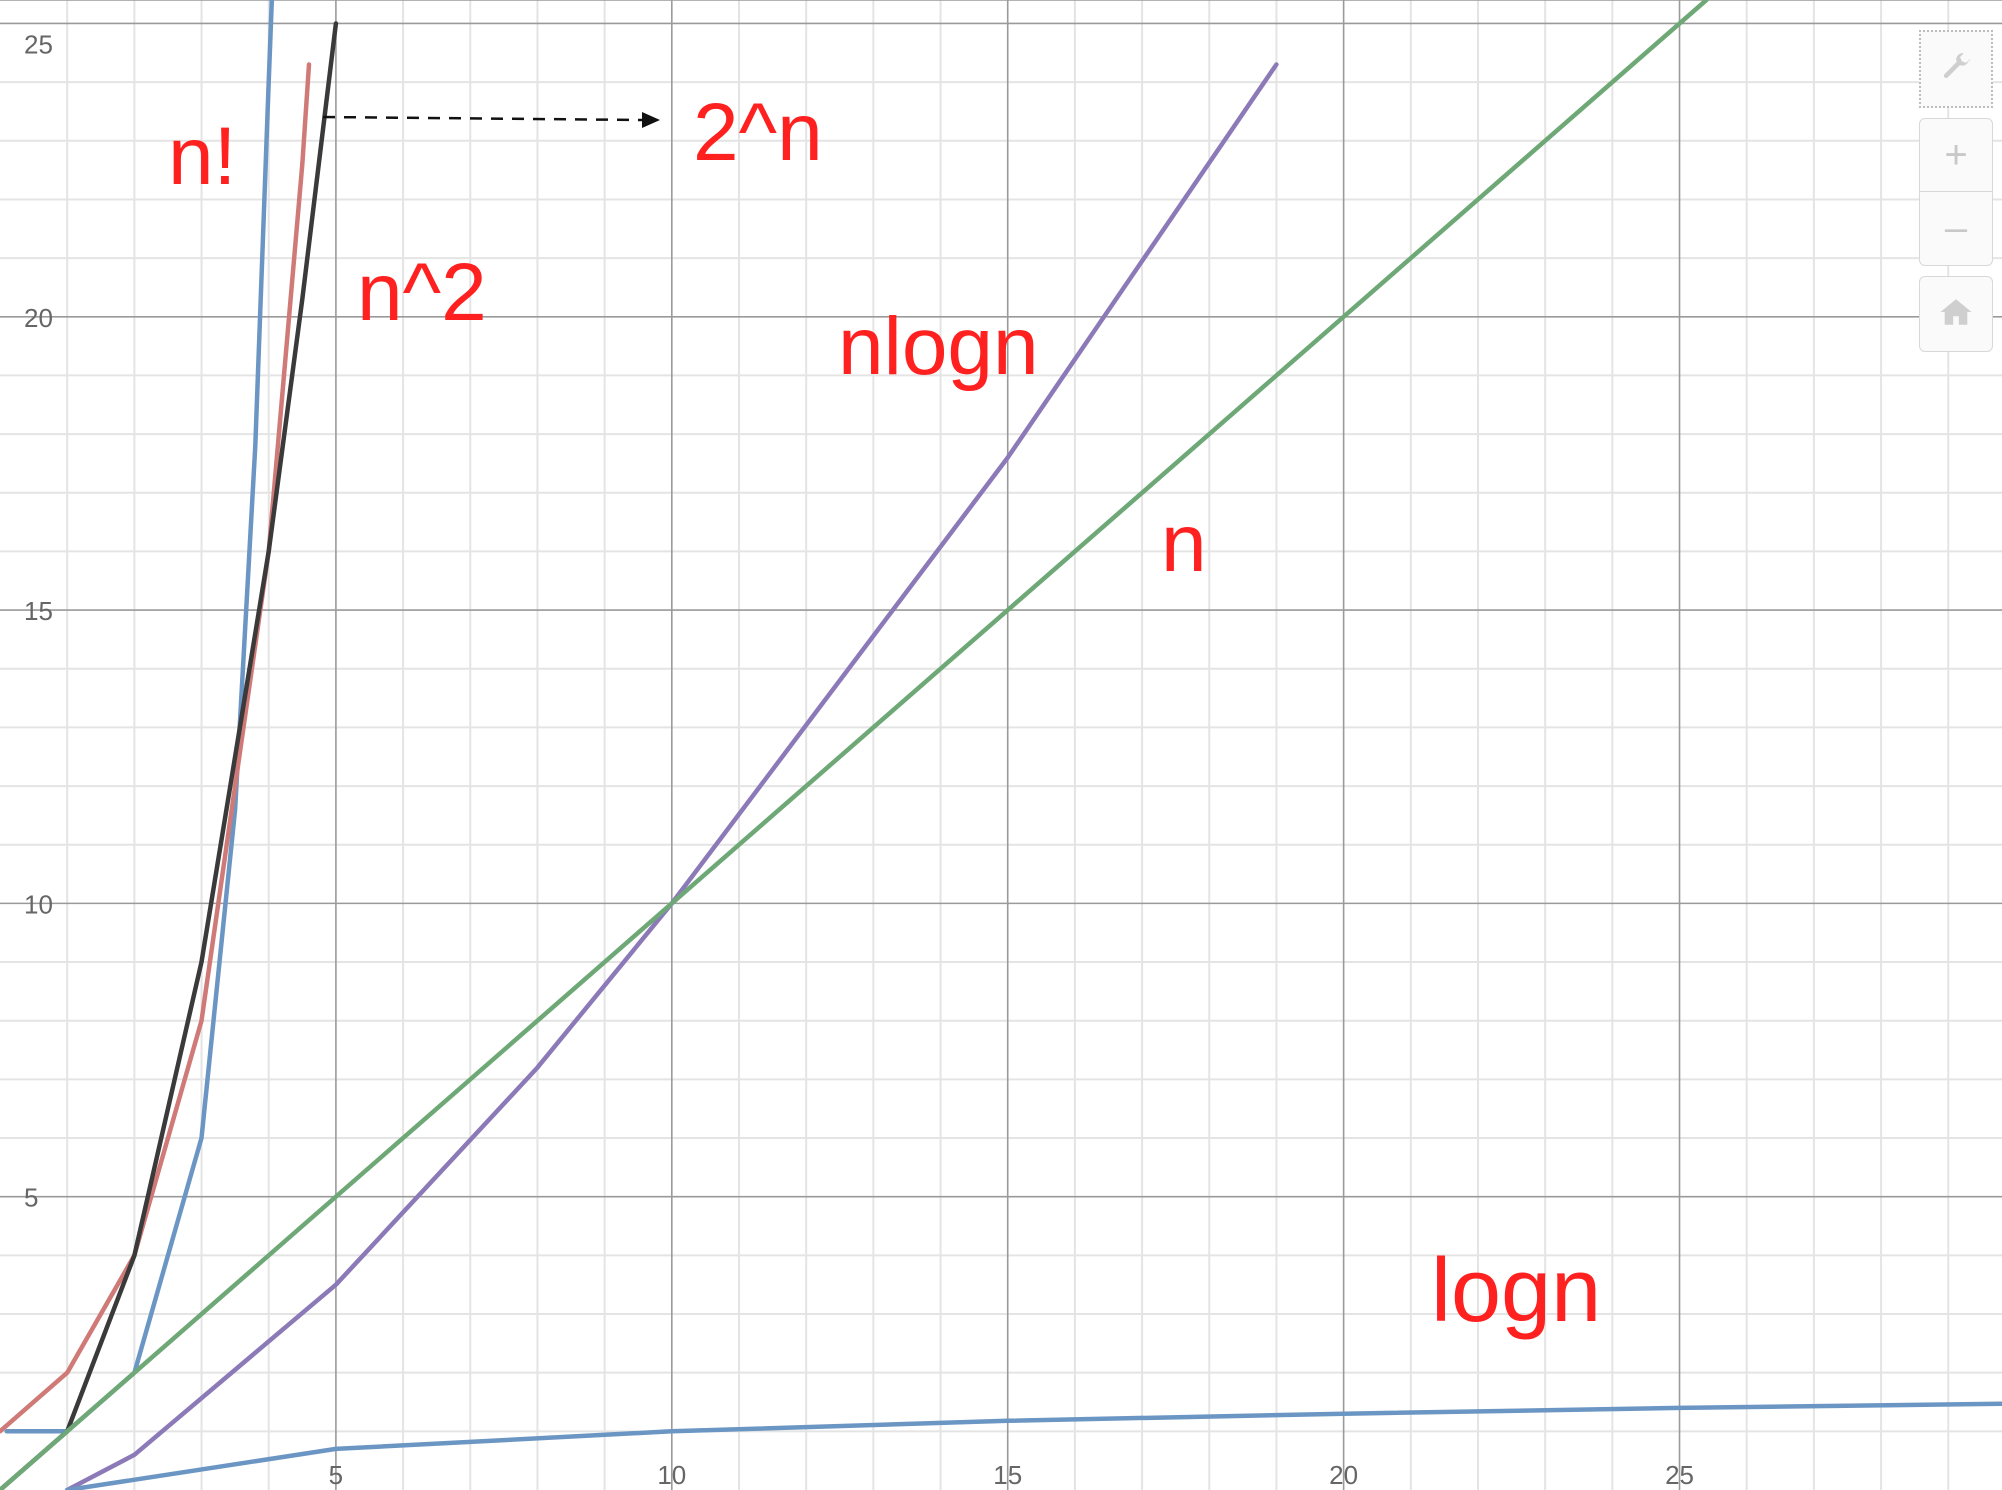 The width and height of the screenshot is (2002, 1490). I want to click on zoom-in-label: +, so click(1956, 154).